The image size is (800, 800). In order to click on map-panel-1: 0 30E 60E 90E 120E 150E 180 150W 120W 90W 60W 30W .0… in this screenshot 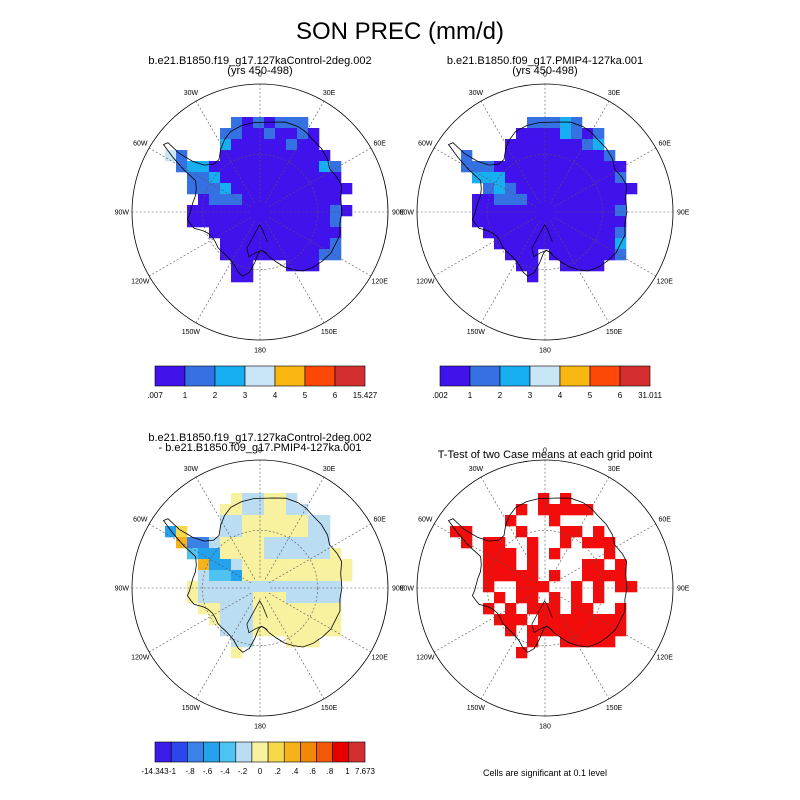, I will do `click(260, 235)`.